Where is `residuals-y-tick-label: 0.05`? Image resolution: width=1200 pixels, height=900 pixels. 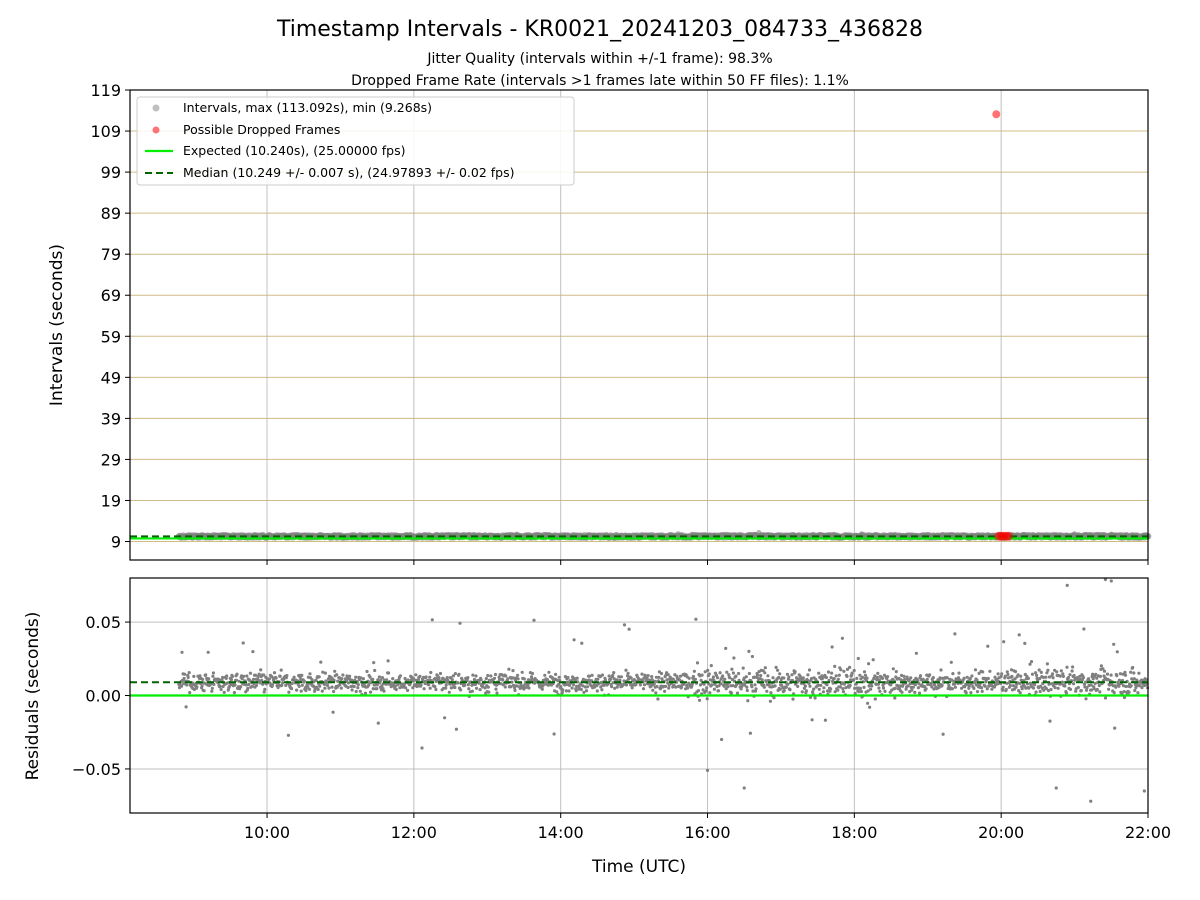
residuals-y-tick-label: 0.05 is located at coordinates (103, 622).